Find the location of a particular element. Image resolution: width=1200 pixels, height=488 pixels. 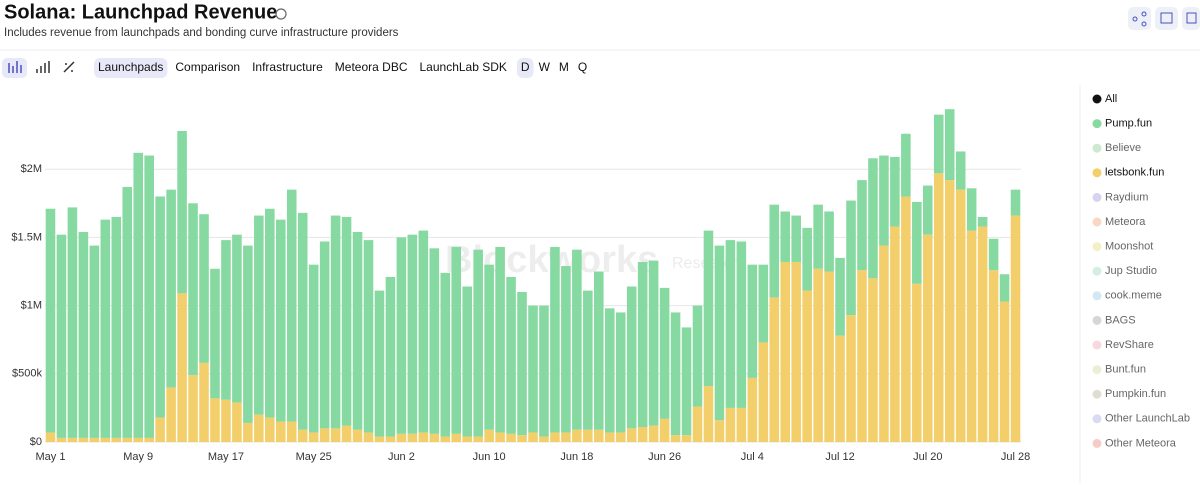

x-tick-label: May 9 is located at coordinates (138, 457).